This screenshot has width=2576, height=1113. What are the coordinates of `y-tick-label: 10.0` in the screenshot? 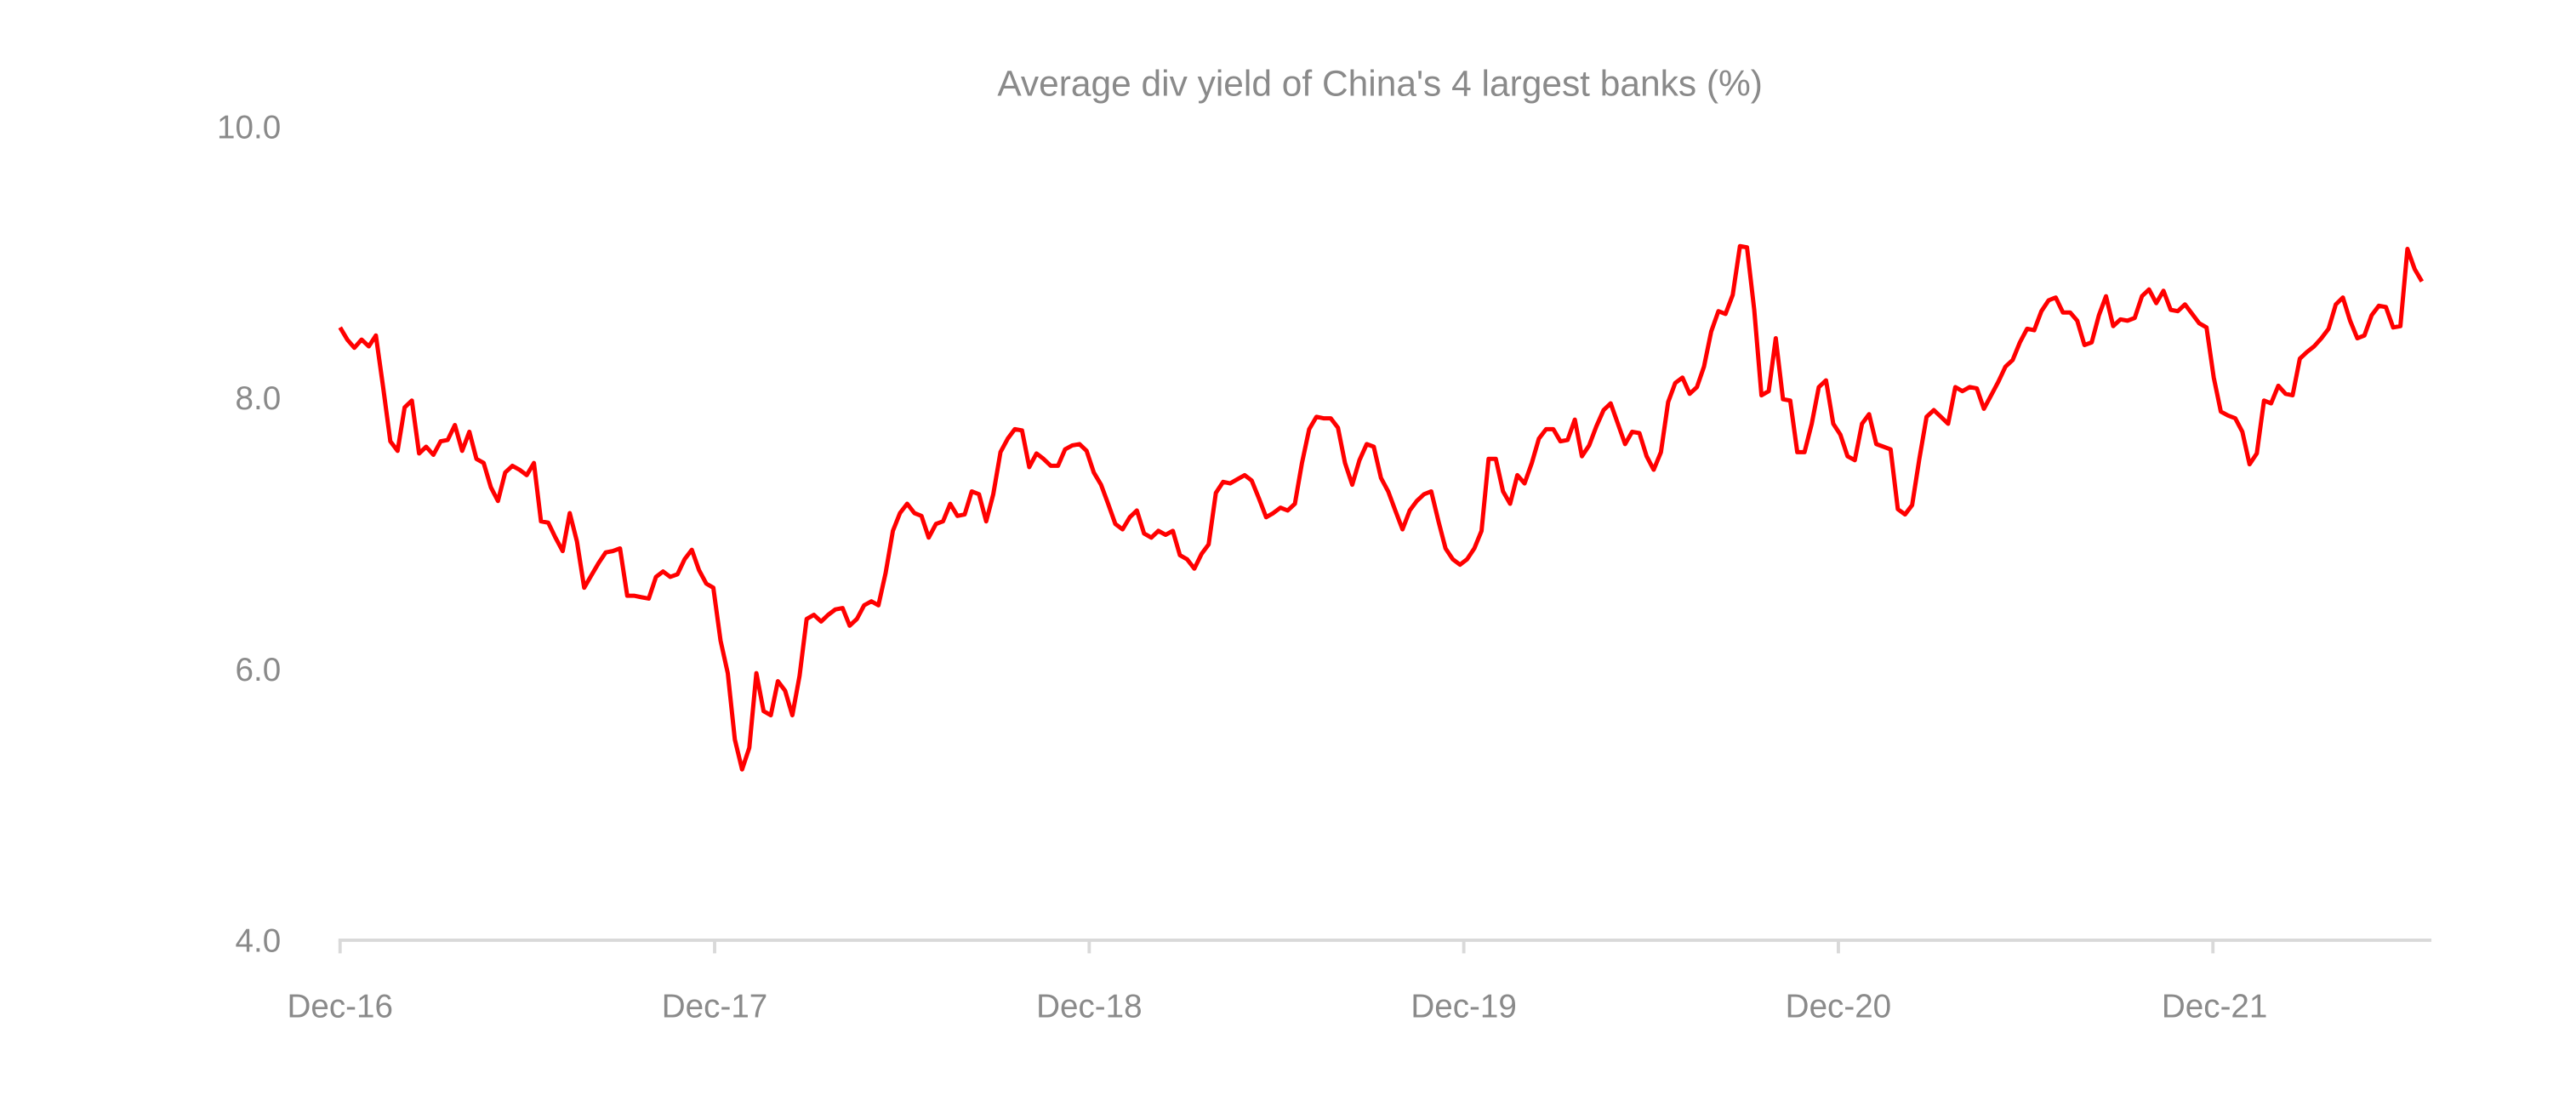 It's located at (249, 128).